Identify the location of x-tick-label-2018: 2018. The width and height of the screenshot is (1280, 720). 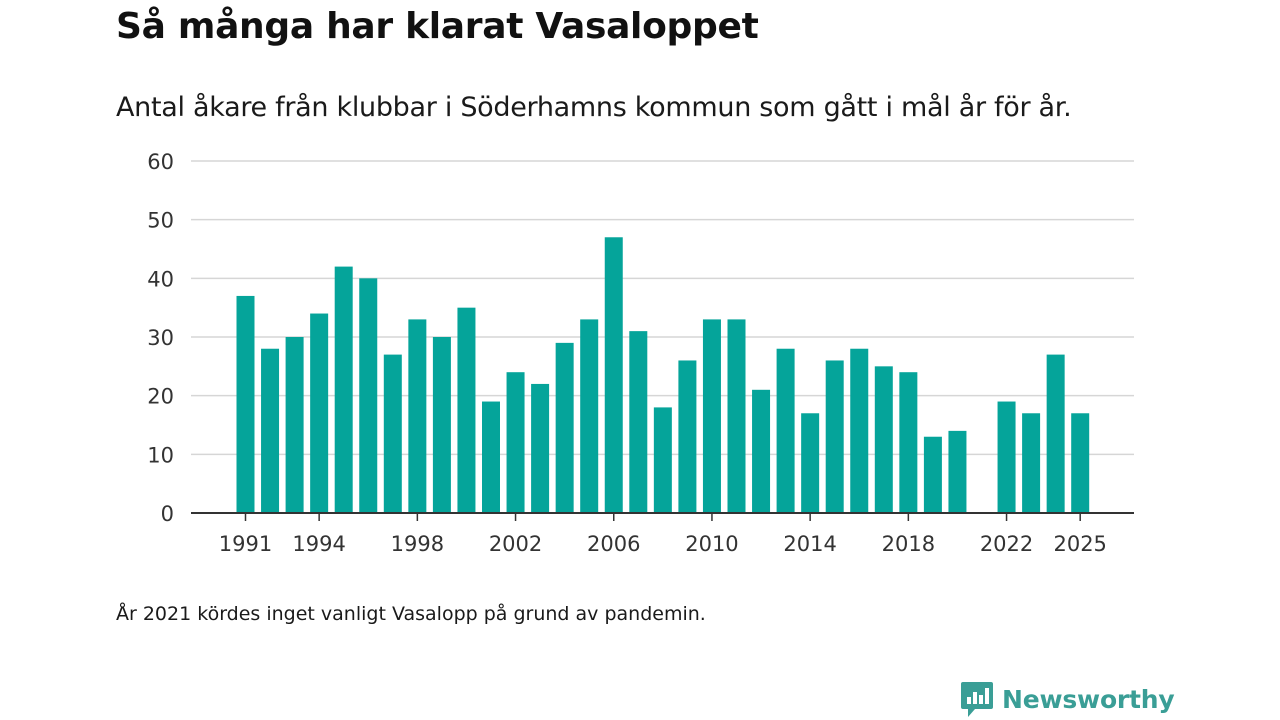
(908, 544).